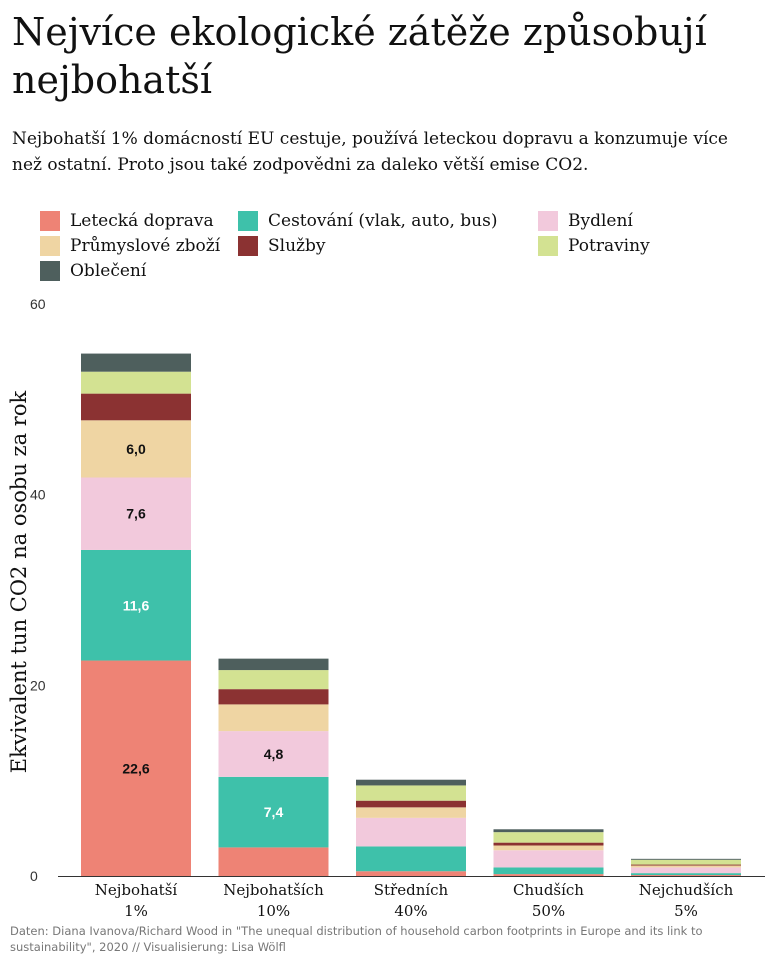 This screenshot has width=768, height=960. I want to click on data-label: 22,6, so click(135, 768).